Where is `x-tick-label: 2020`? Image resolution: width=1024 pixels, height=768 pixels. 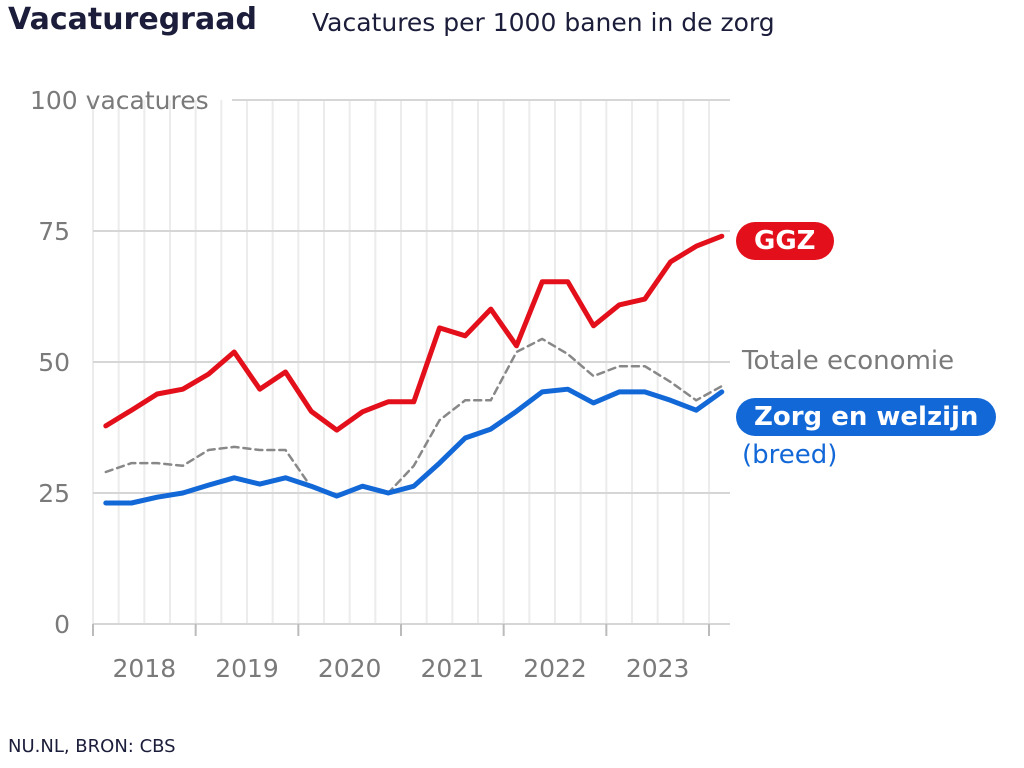
x-tick-label: 2020 is located at coordinates (350, 668).